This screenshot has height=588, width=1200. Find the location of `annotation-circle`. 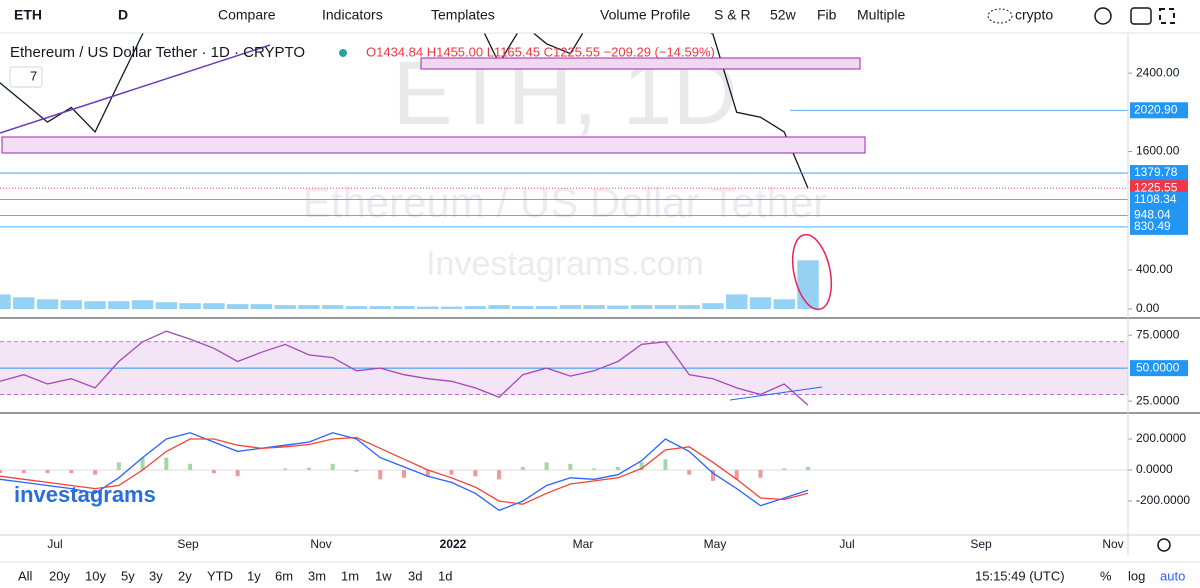

annotation-circle is located at coordinates (812, 272).